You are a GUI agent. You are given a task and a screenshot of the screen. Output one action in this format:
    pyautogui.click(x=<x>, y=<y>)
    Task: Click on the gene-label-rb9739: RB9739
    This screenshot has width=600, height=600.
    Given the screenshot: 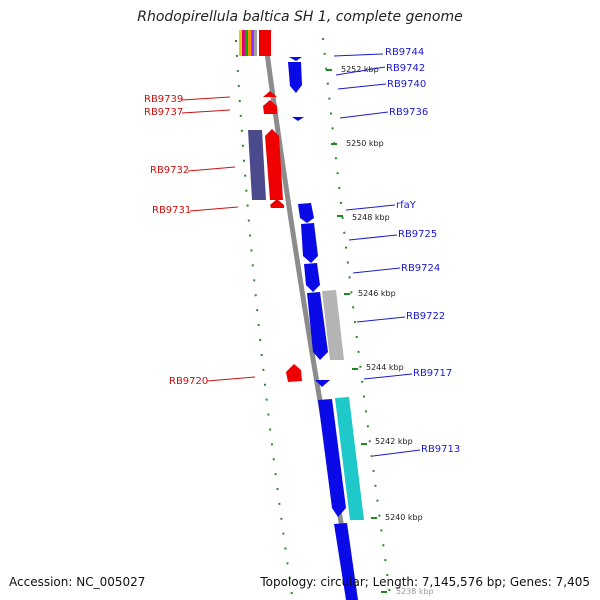 What is the action you would take?
    pyautogui.click(x=163, y=99)
    